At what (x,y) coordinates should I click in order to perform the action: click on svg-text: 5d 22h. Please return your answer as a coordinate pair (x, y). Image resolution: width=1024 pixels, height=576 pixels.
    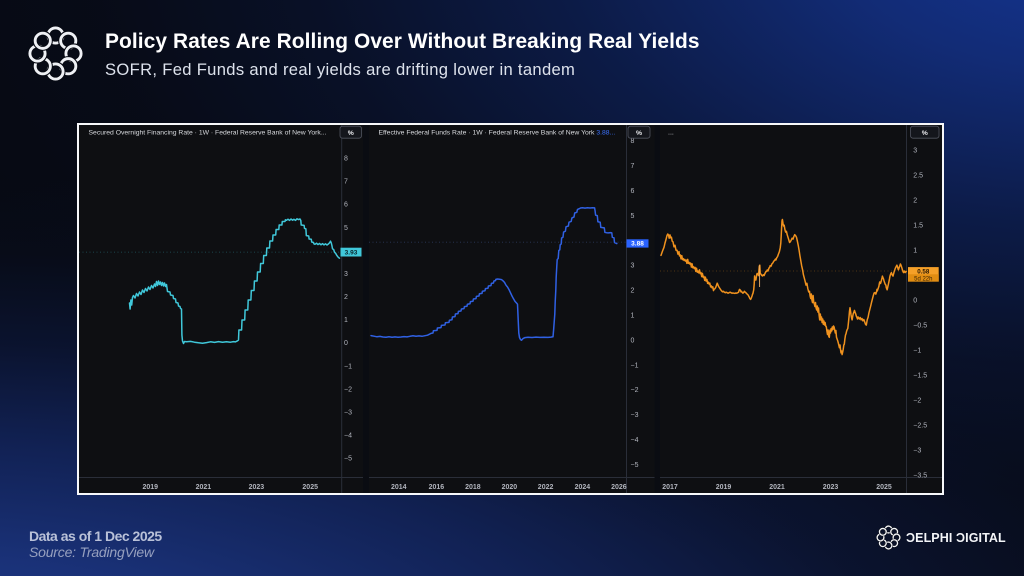
    Looking at the image, I should click on (923, 279).